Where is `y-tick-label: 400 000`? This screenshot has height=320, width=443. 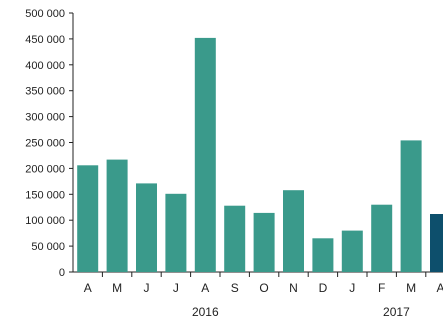 y-tick-label: 400 000 is located at coordinates (45, 66).